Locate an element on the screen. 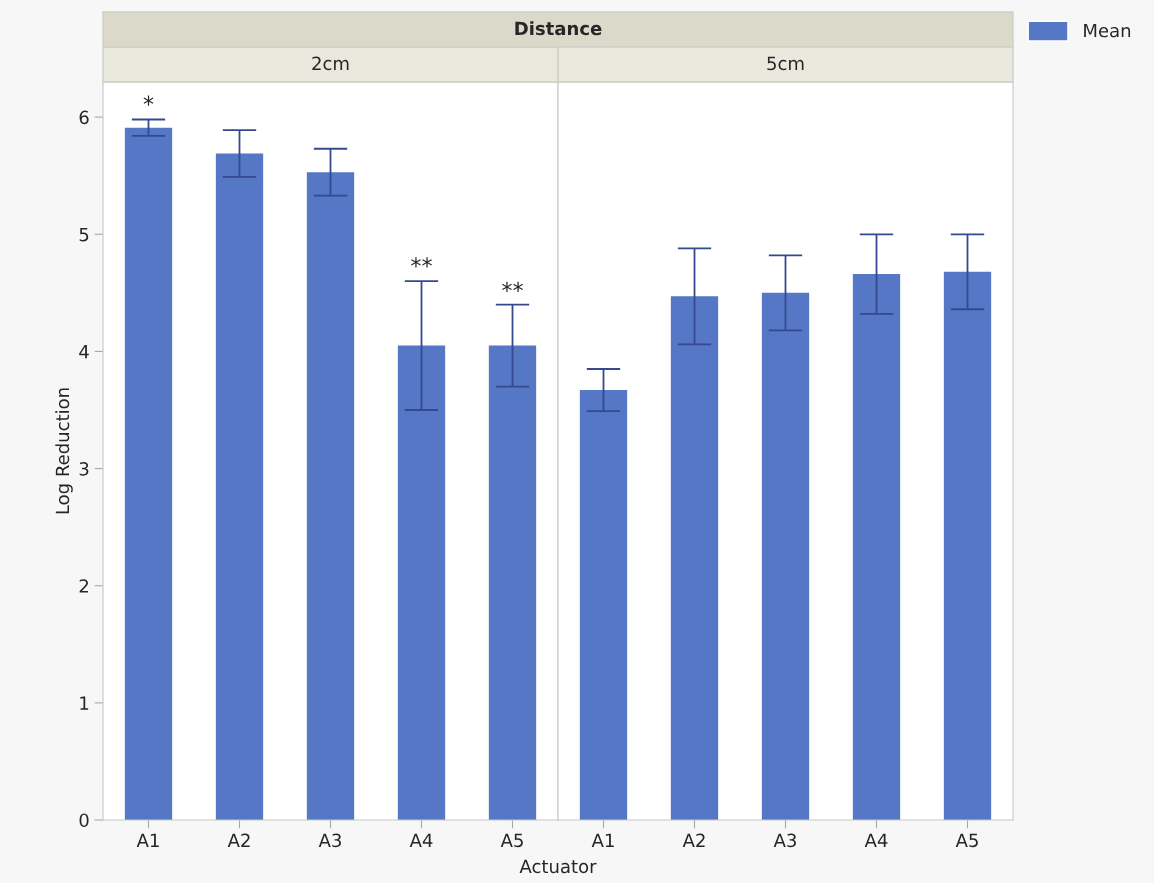 The image size is (1154, 883). y-tick-label: 0 is located at coordinates (84, 820).